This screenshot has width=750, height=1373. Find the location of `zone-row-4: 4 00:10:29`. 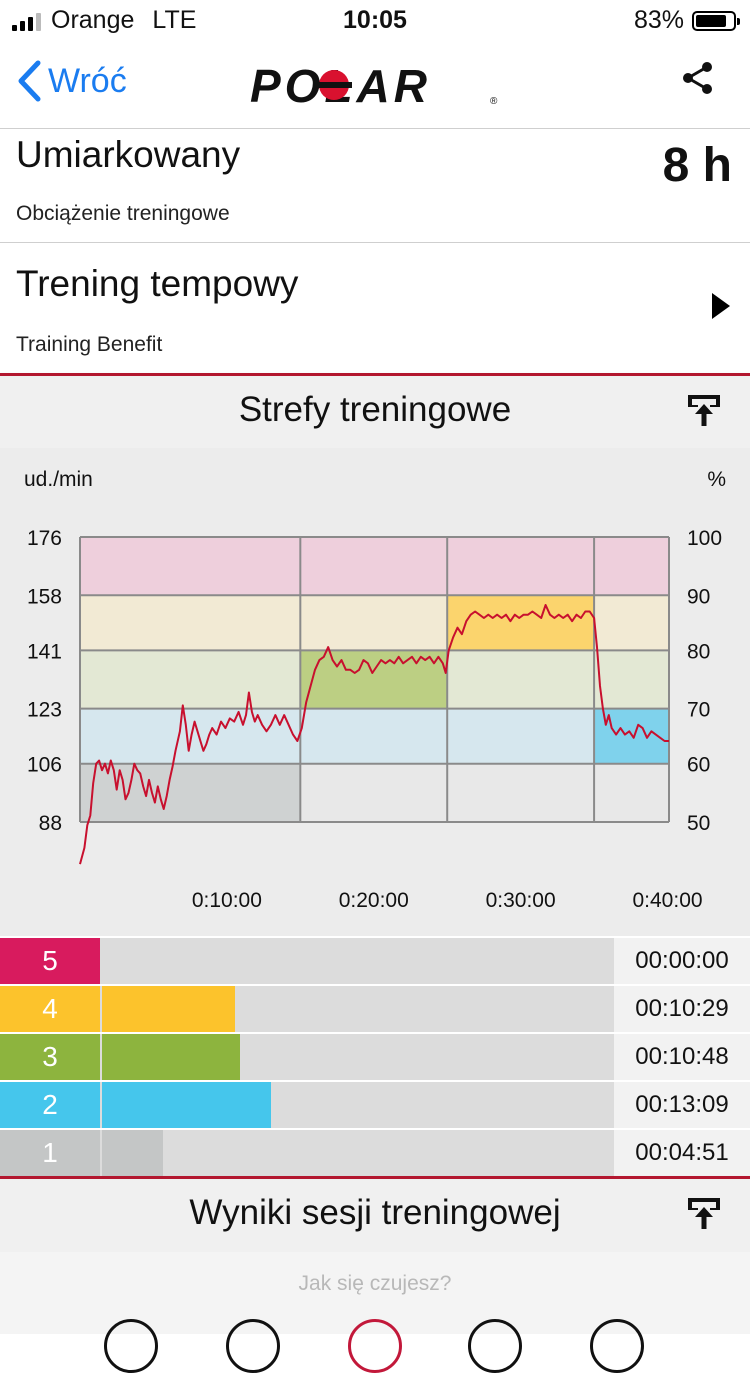

zone-row-4: 4 00:10:29 is located at coordinates (375, 1009).